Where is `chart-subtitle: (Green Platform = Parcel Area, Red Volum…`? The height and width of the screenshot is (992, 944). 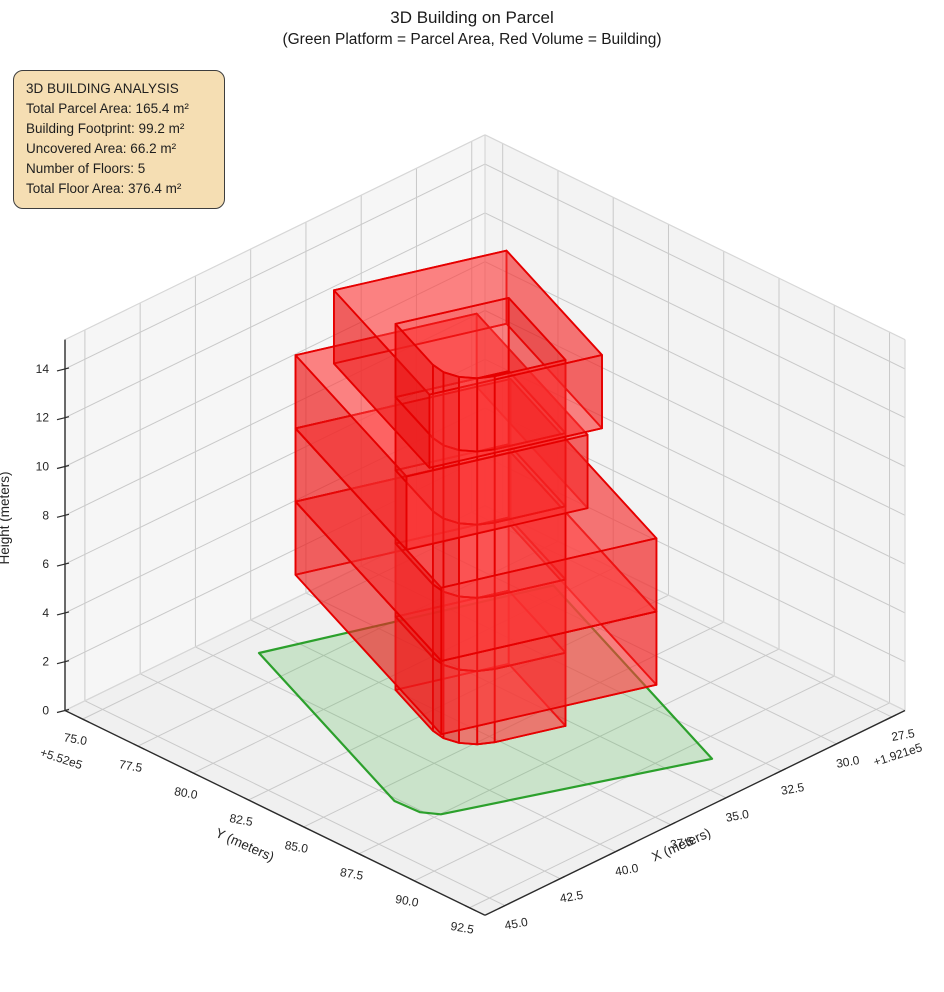
chart-subtitle: (Green Platform = Parcel Area, Red Volum… is located at coordinates (472, 39).